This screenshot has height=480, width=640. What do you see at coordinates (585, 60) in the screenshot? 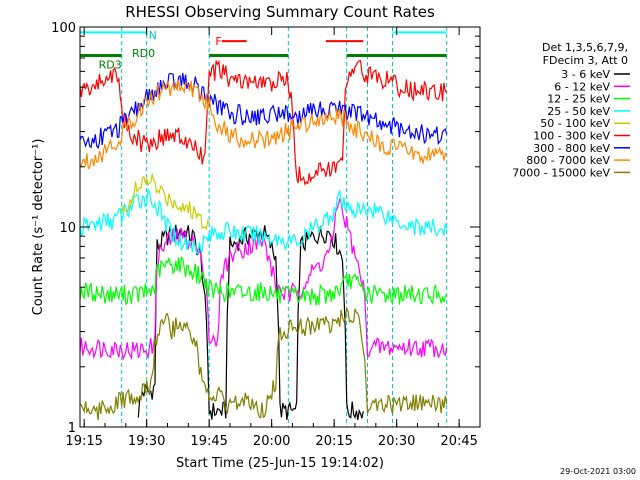
I see `legend-header-1: FDecim 3, Att 0` at bounding box center [585, 60].